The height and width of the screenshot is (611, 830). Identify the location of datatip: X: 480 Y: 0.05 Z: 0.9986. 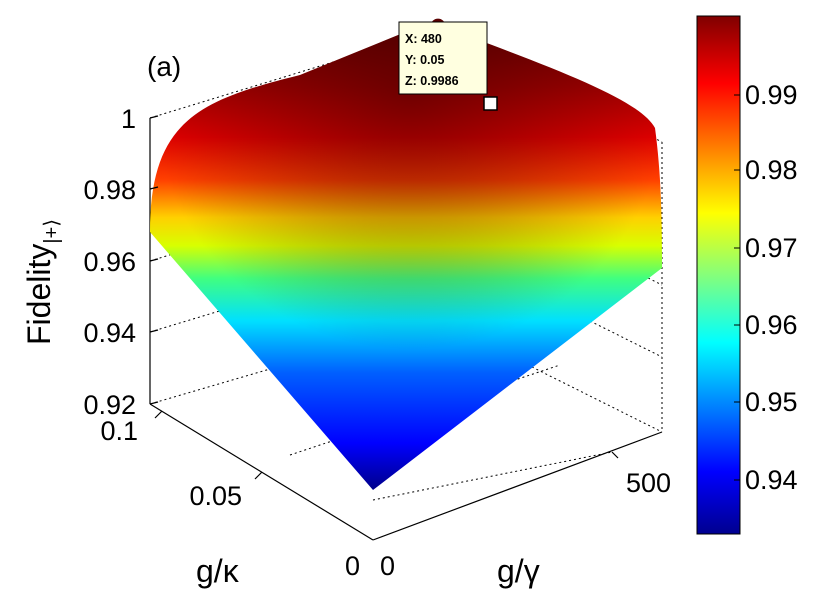
(448, 64).